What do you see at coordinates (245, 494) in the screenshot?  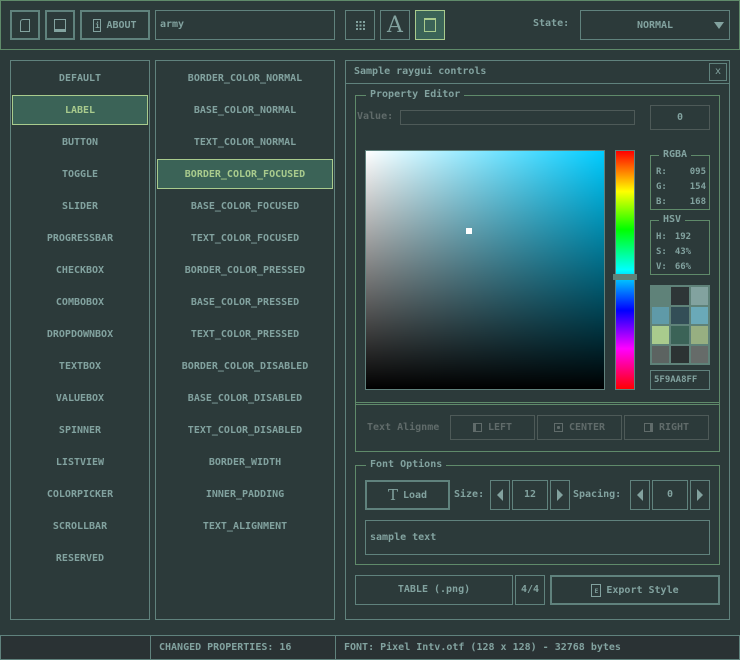 I see `property-list-item: INNER_PADDING` at bounding box center [245, 494].